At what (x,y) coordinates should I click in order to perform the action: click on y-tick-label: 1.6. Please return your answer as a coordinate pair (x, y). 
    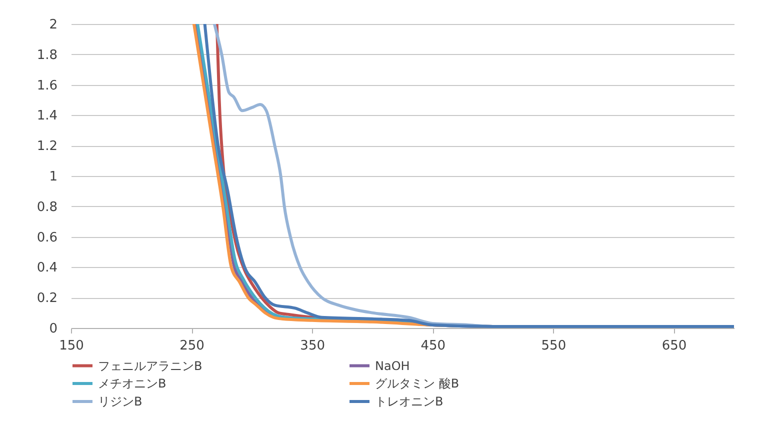
    Looking at the image, I should click on (47, 86).